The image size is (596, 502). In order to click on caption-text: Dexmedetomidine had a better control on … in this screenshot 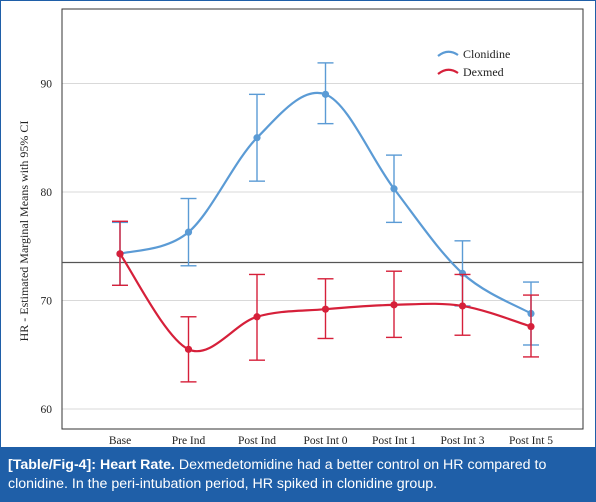, I will do `click(277, 474)`.